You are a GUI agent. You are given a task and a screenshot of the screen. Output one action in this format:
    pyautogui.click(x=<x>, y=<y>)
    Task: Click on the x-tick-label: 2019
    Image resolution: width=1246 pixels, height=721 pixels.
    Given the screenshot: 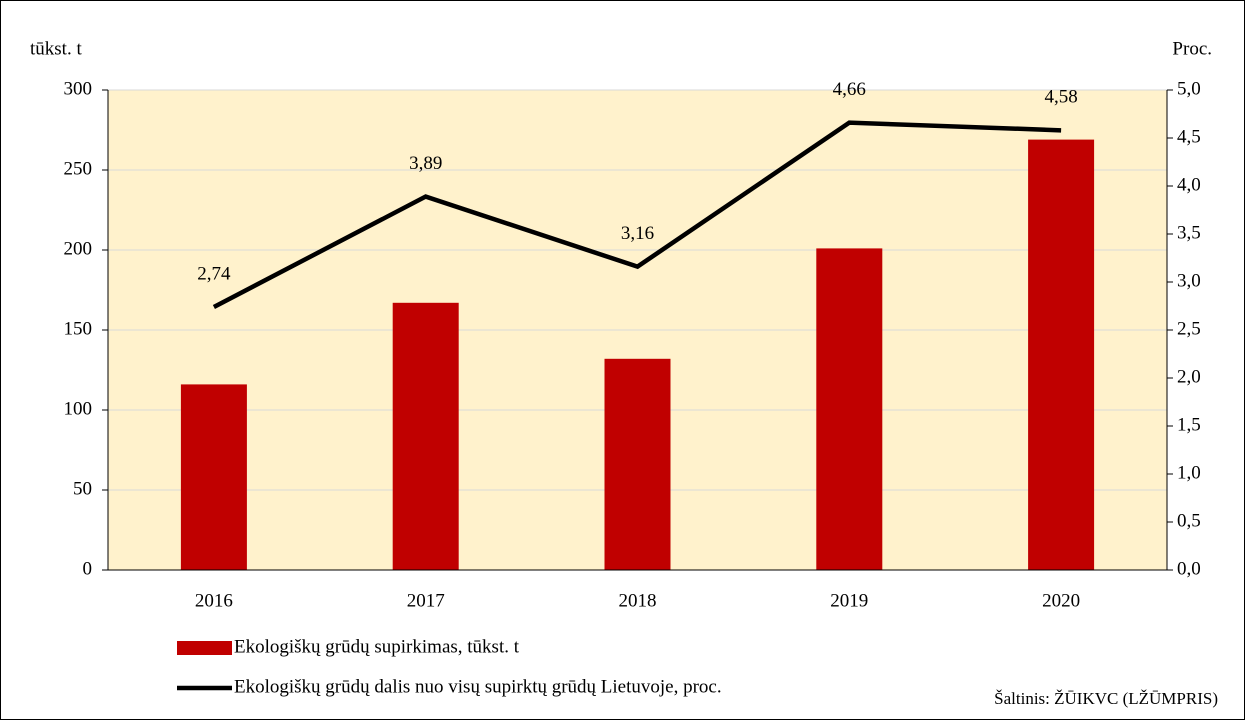 What is the action you would take?
    pyautogui.click(x=849, y=600)
    